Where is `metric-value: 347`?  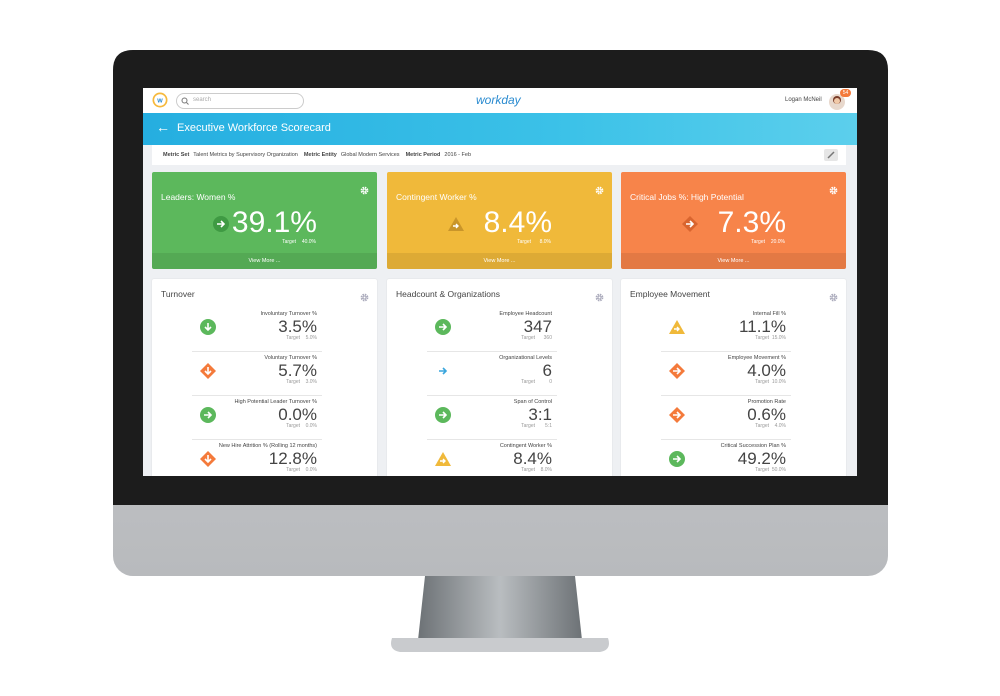 metric-value: 347 is located at coordinates (537, 326).